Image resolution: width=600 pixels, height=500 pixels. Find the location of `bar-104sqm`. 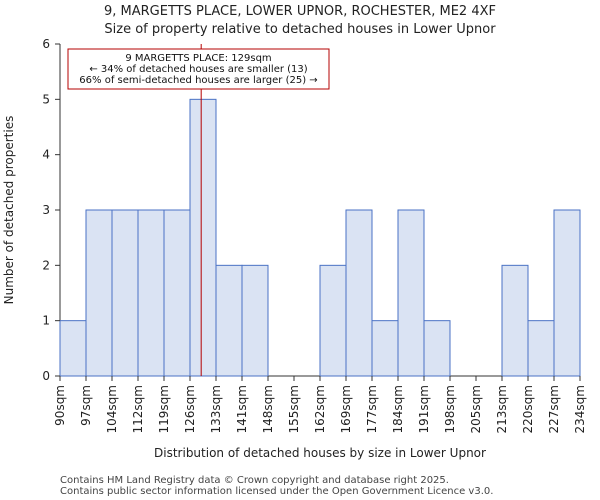

bar-104sqm is located at coordinates (125, 293).